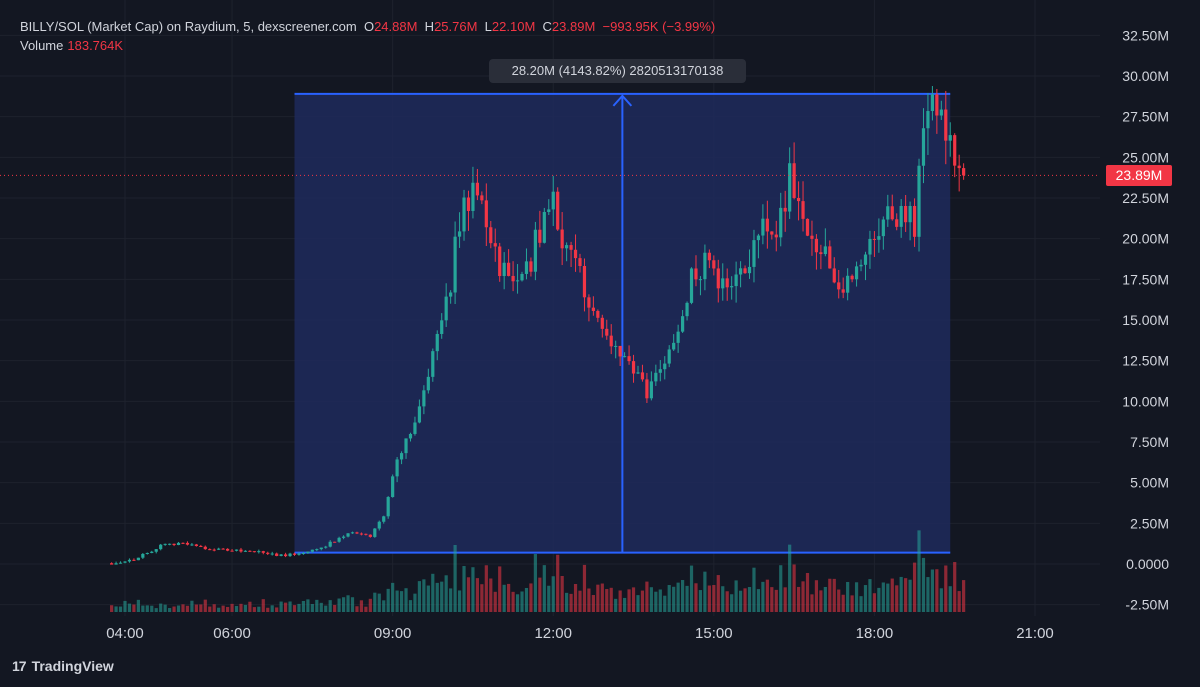 The width and height of the screenshot is (1200, 687). I want to click on tradingview-brand: 17 TradingView, so click(63, 666).